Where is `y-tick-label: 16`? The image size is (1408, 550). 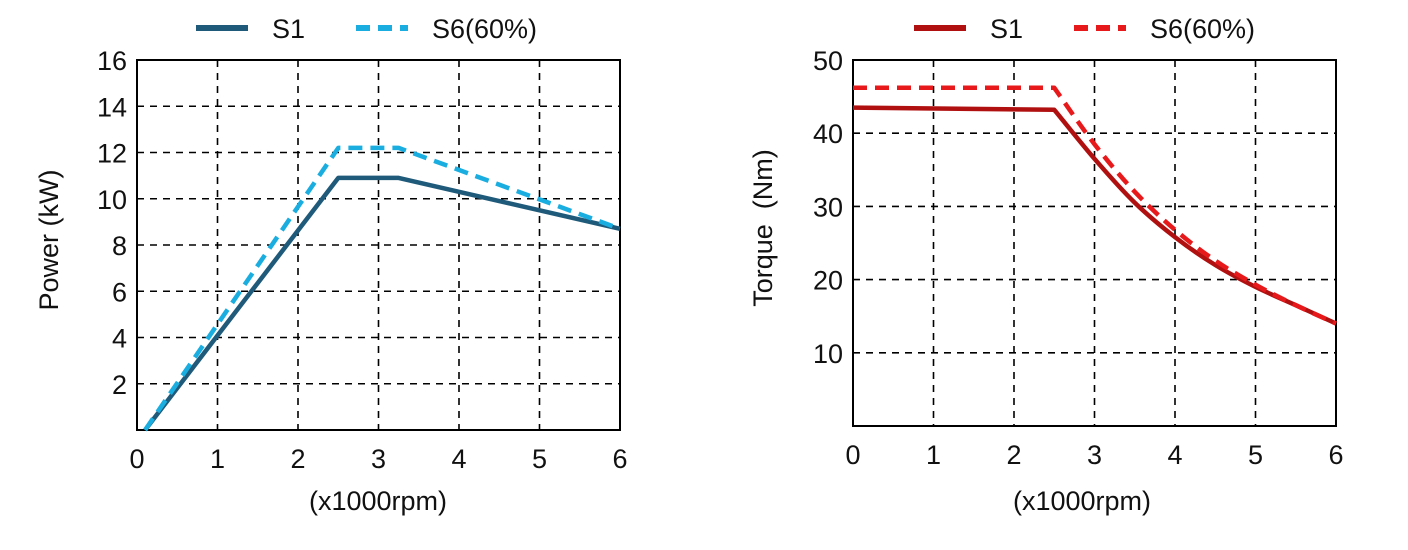
y-tick-label: 16 is located at coordinates (112, 61).